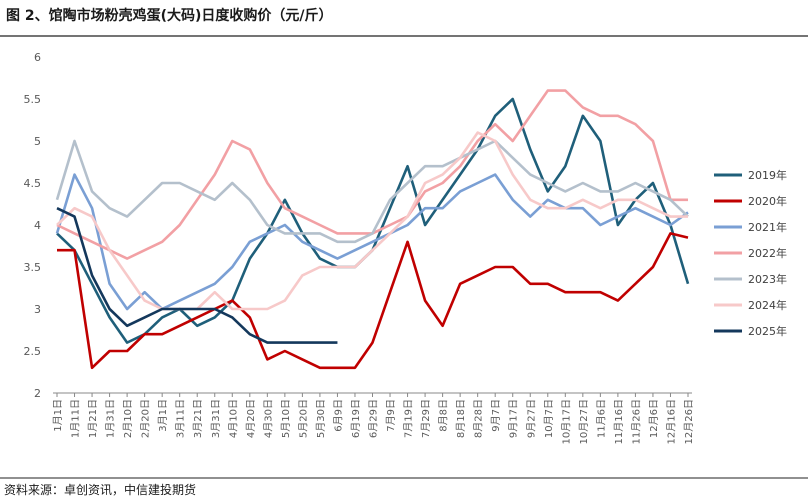 This screenshot has width=808, height=504. Describe the element at coordinates (37, 393) in the screenshot. I see `y-tick-label: 2` at that location.